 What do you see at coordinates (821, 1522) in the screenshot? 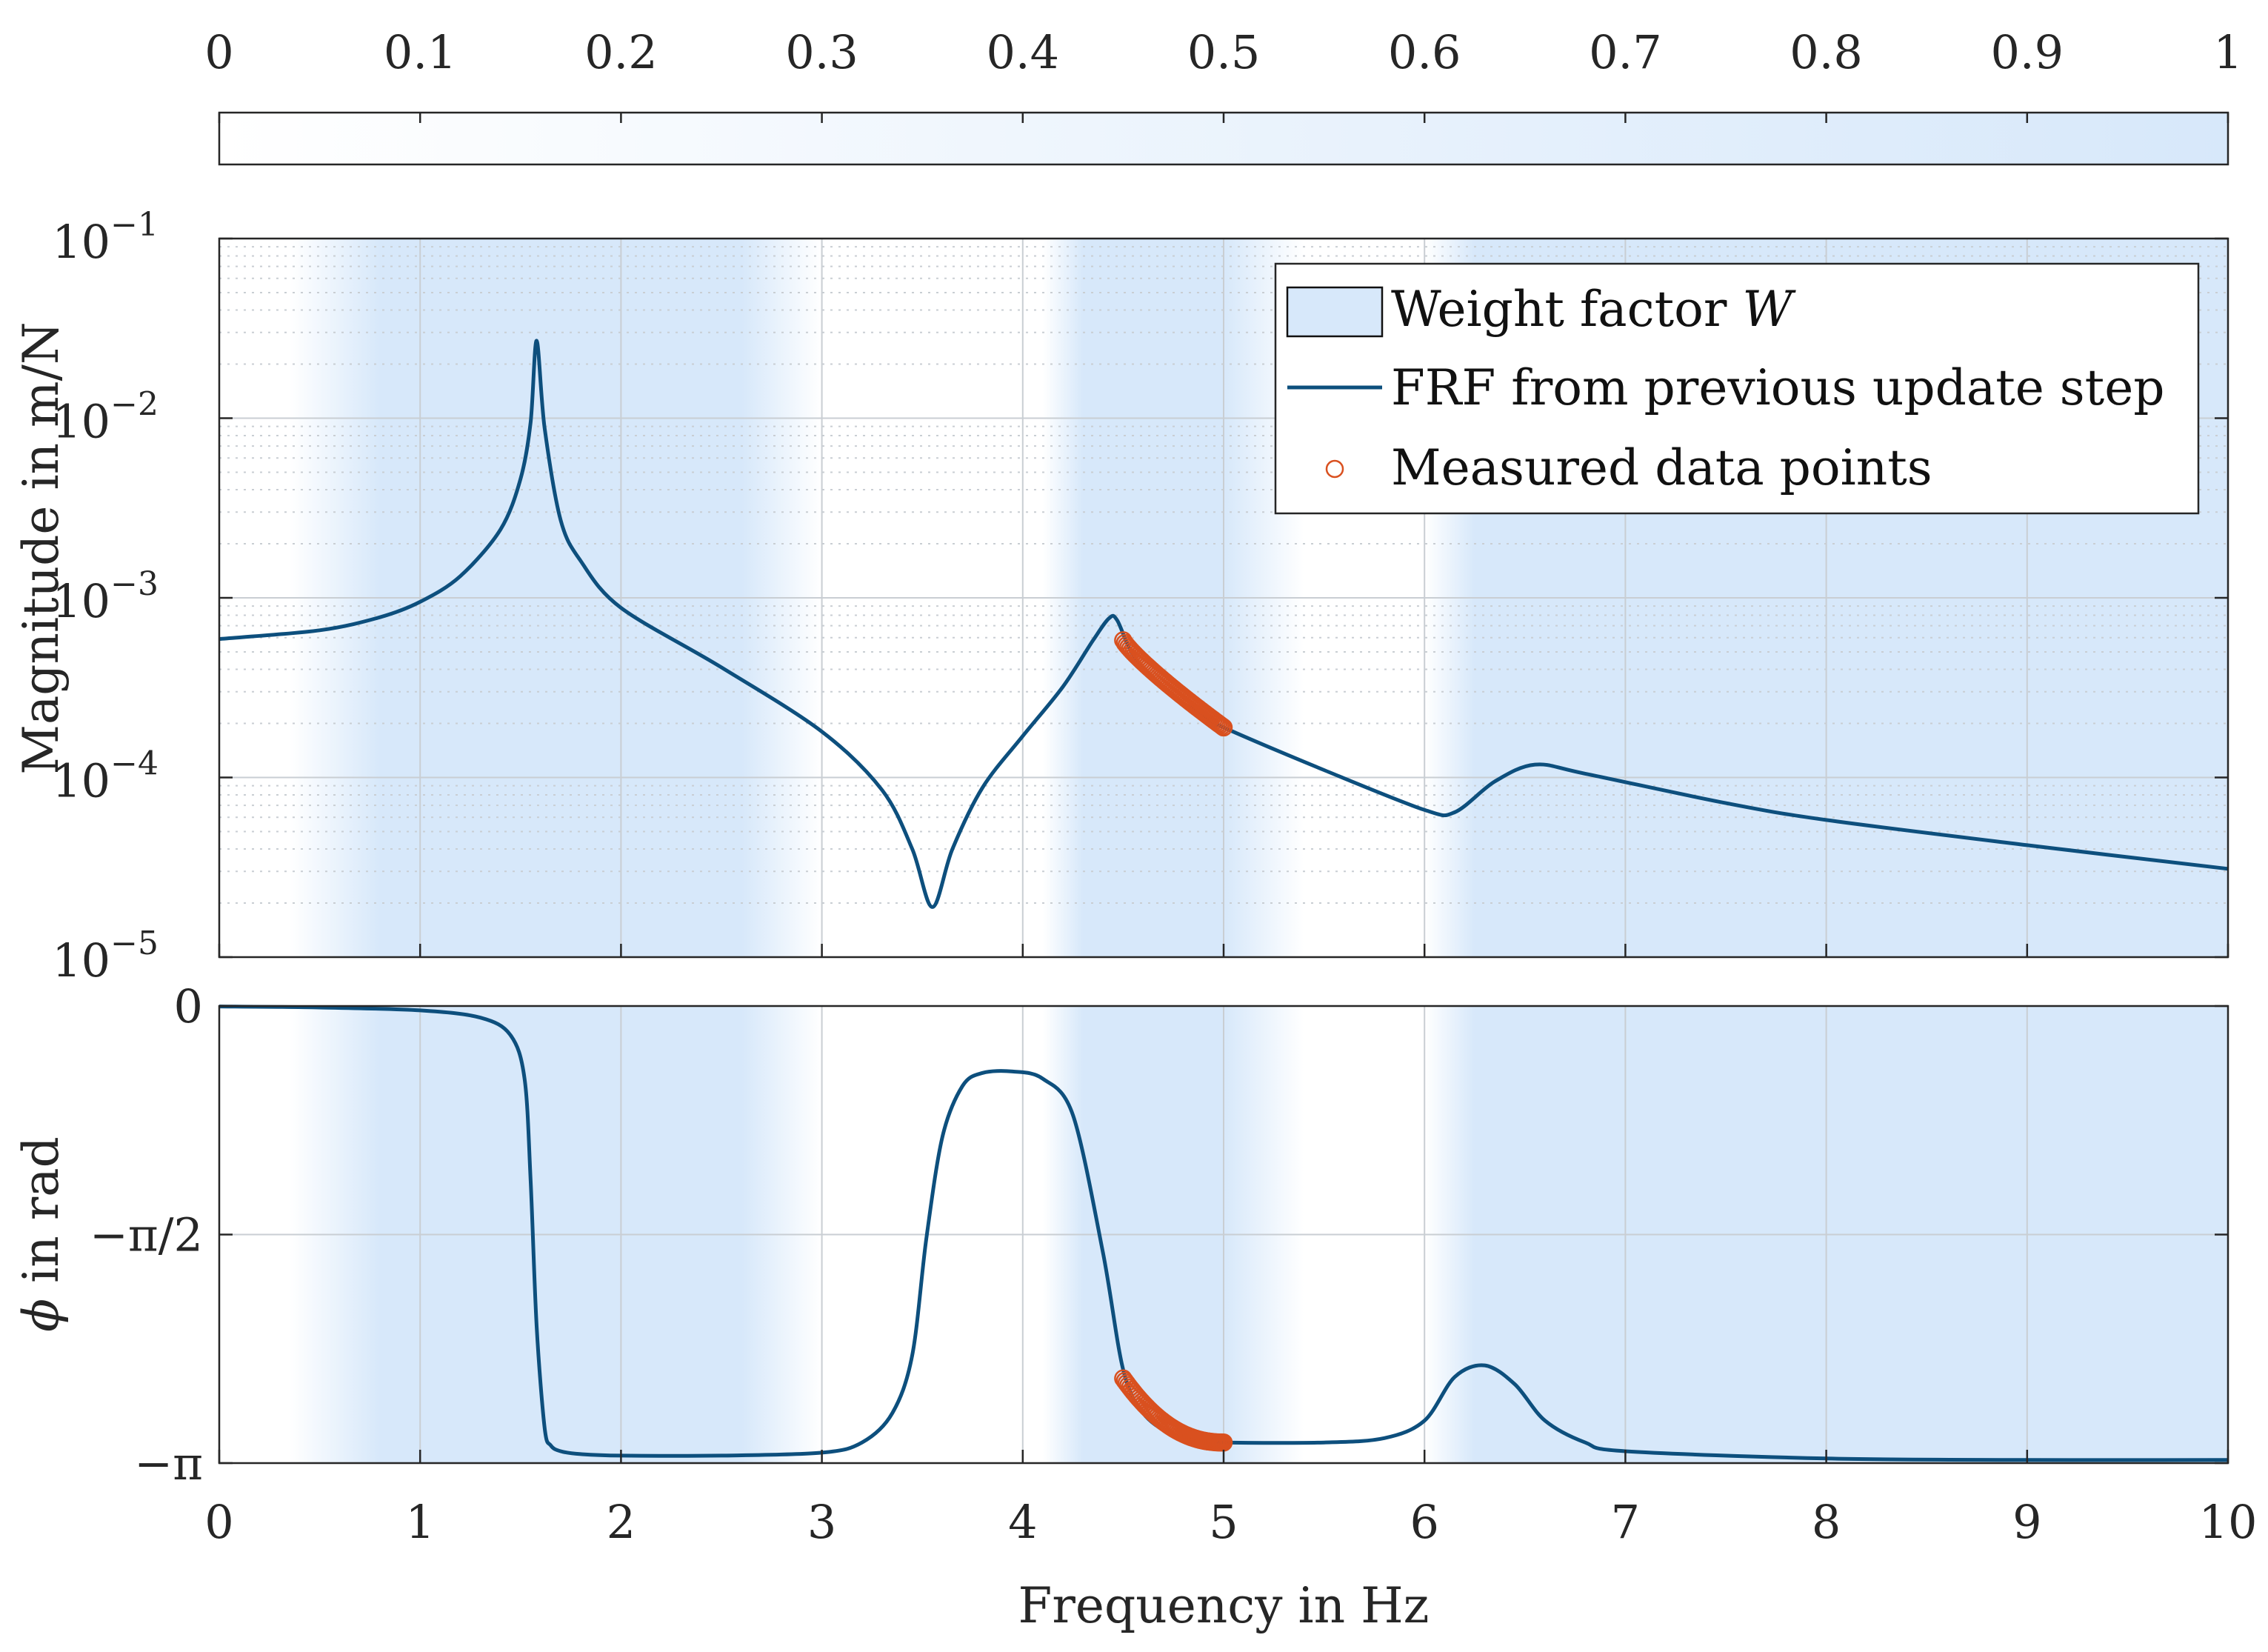
I see `phase-x-tick-label: 3` at bounding box center [821, 1522].